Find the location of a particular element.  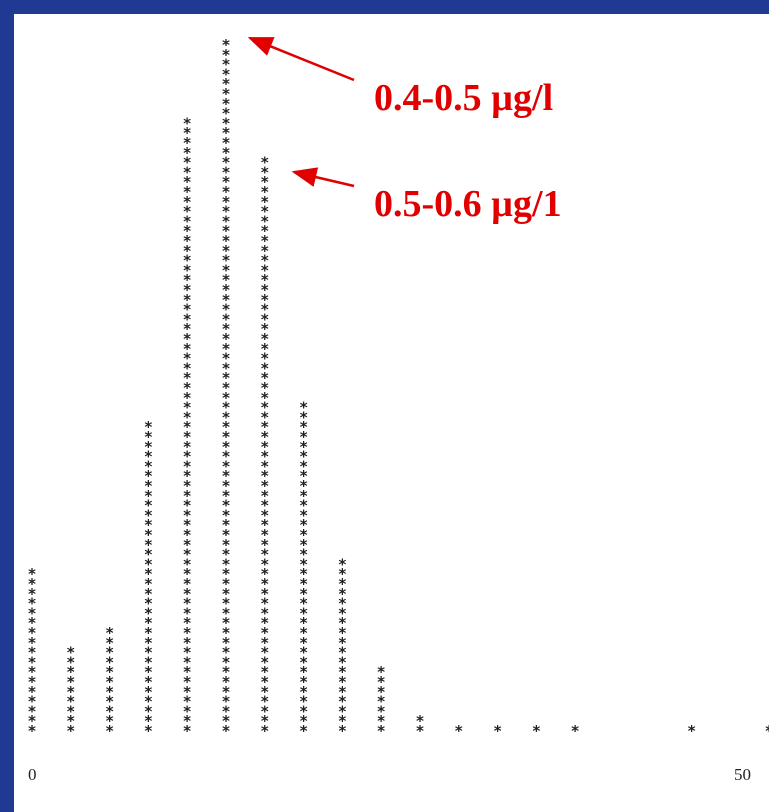

bin-column-14: * is located at coordinates (575, 731).